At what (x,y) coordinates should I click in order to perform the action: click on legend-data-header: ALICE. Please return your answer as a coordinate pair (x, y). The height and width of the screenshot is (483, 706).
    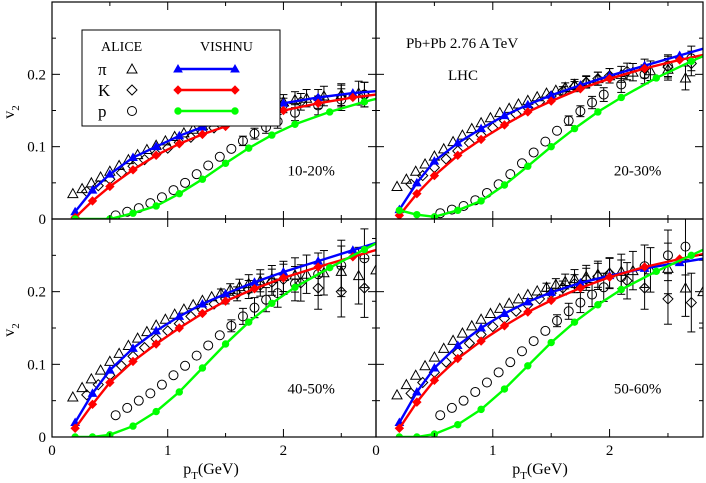
    Looking at the image, I should click on (121, 47).